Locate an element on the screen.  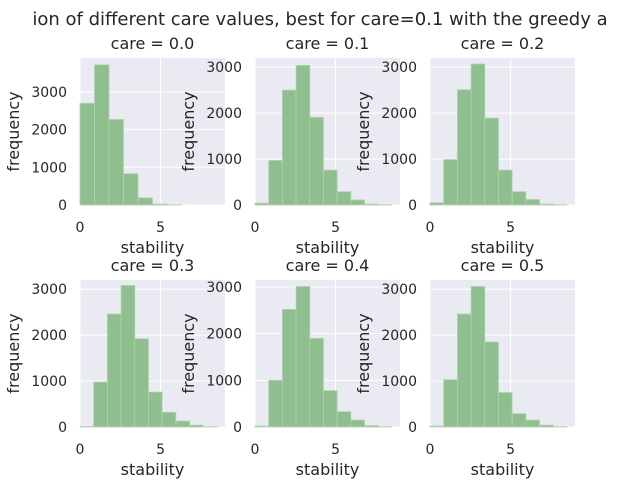
panel-title: care = 0.0 is located at coordinates (153, 43).